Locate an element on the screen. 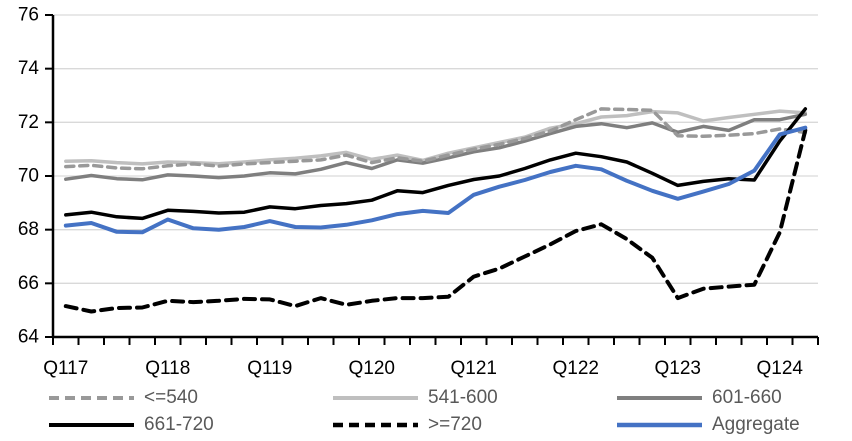 The width and height of the screenshot is (852, 441). legend-item-601-660: 601-660 is located at coordinates (699, 398).